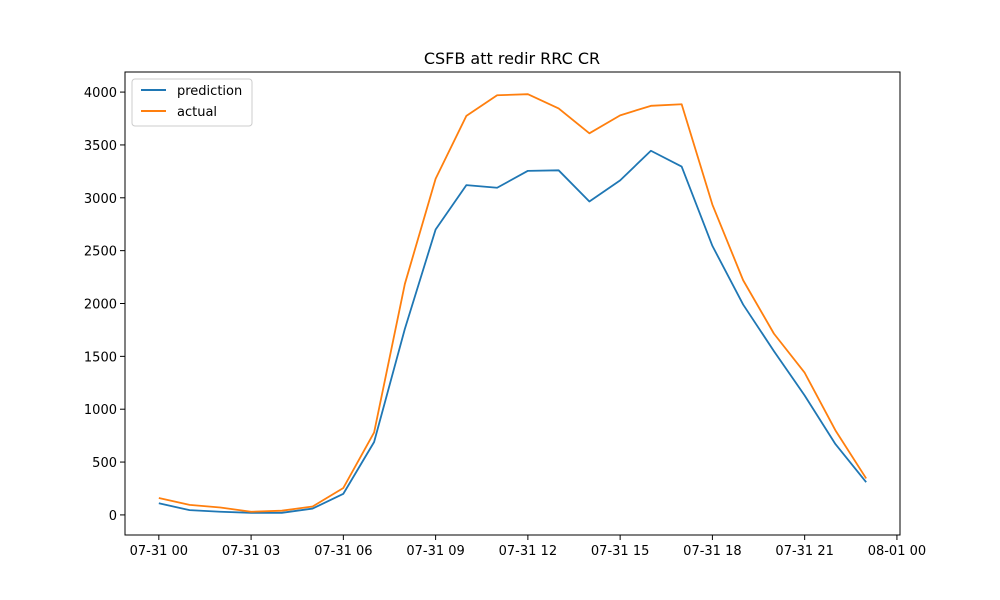  What do you see at coordinates (512, 58) in the screenshot?
I see `chart-title: CSFB att redir RRC CR` at bounding box center [512, 58].